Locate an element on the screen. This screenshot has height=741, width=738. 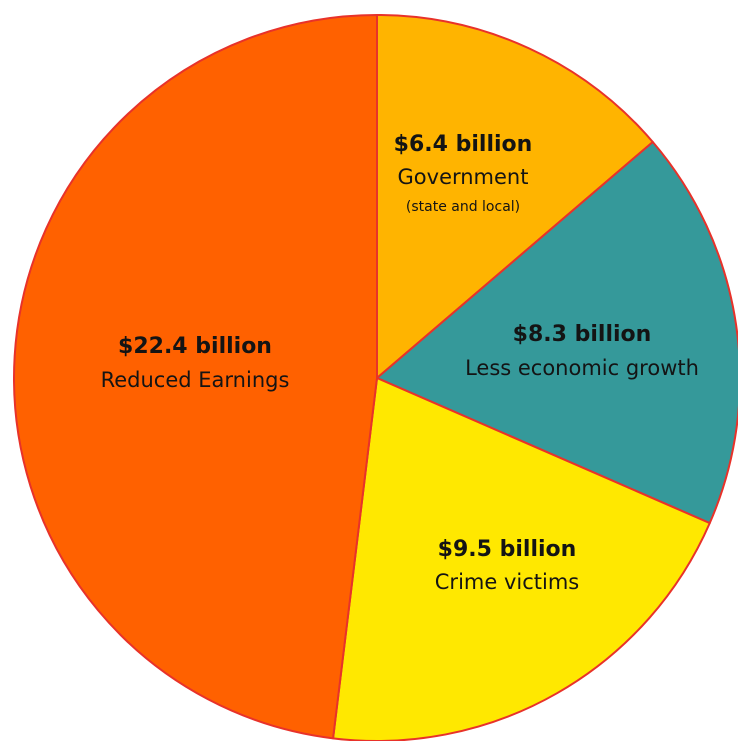
slice-value-label-economic-growth: $8.3 billion is located at coordinates (582, 334).